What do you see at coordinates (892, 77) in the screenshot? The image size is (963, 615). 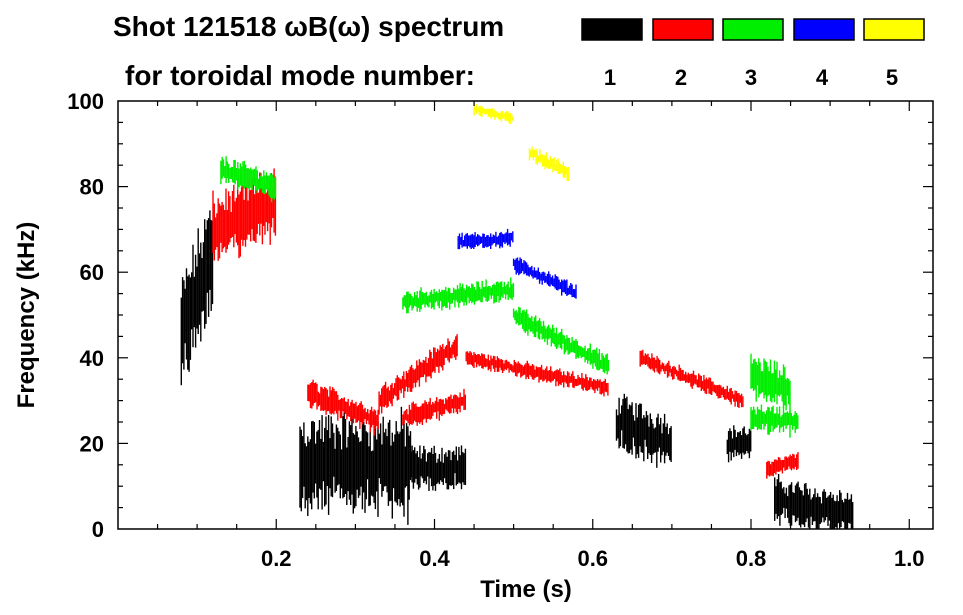 I see `legend-label-mode-5: 5` at bounding box center [892, 77].